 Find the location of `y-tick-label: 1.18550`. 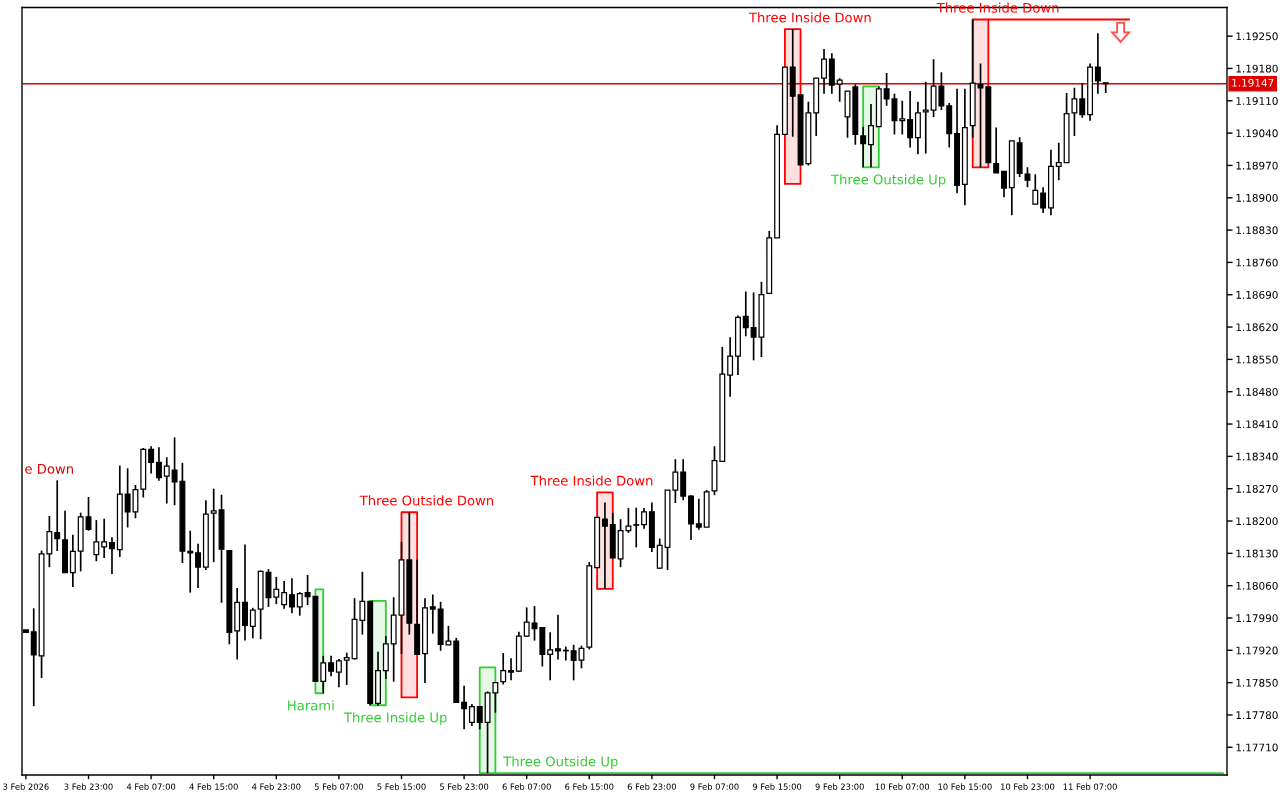

y-tick-label: 1.18550 is located at coordinates (1257, 359).